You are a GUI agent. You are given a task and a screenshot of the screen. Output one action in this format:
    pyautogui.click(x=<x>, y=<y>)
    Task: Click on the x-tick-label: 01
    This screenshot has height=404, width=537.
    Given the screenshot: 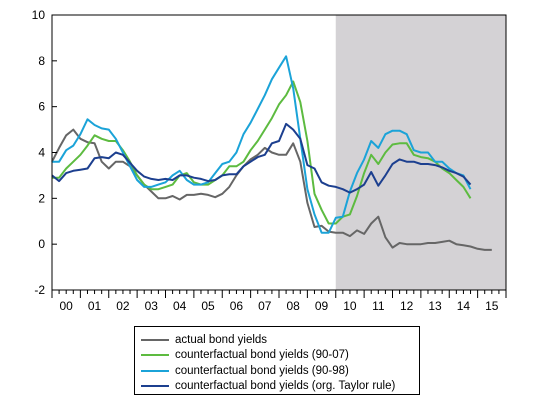 What is the action you would take?
    pyautogui.click(x=95, y=306)
    